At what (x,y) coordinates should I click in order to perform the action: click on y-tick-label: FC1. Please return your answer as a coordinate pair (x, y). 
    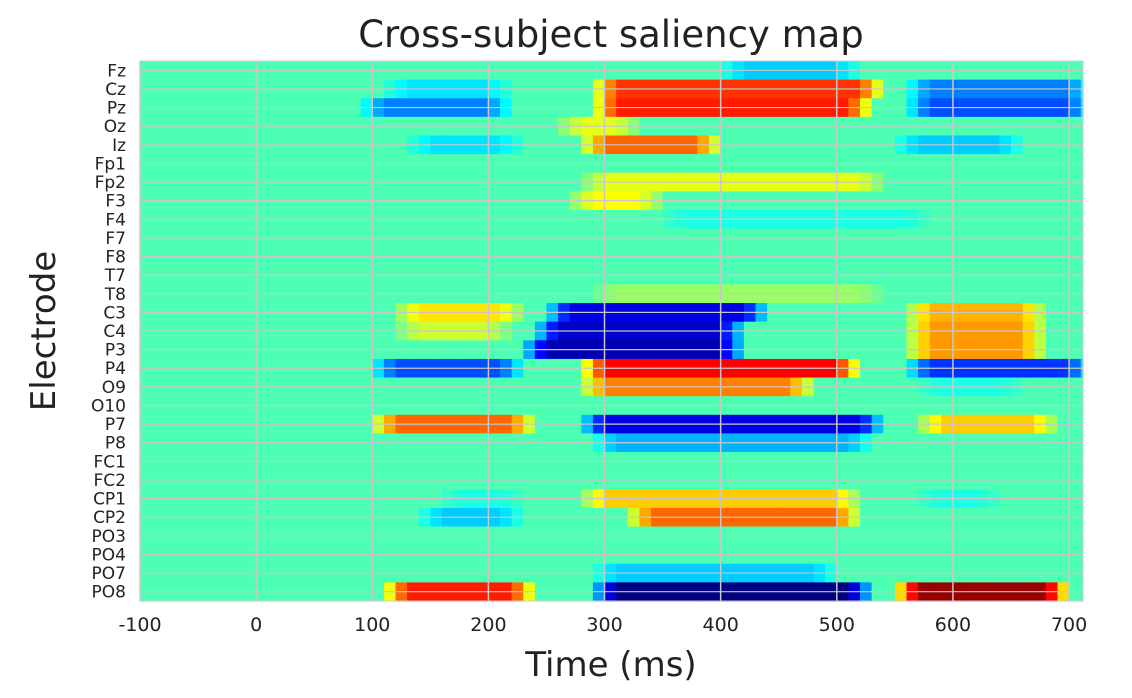
    Looking at the image, I should click on (110, 462).